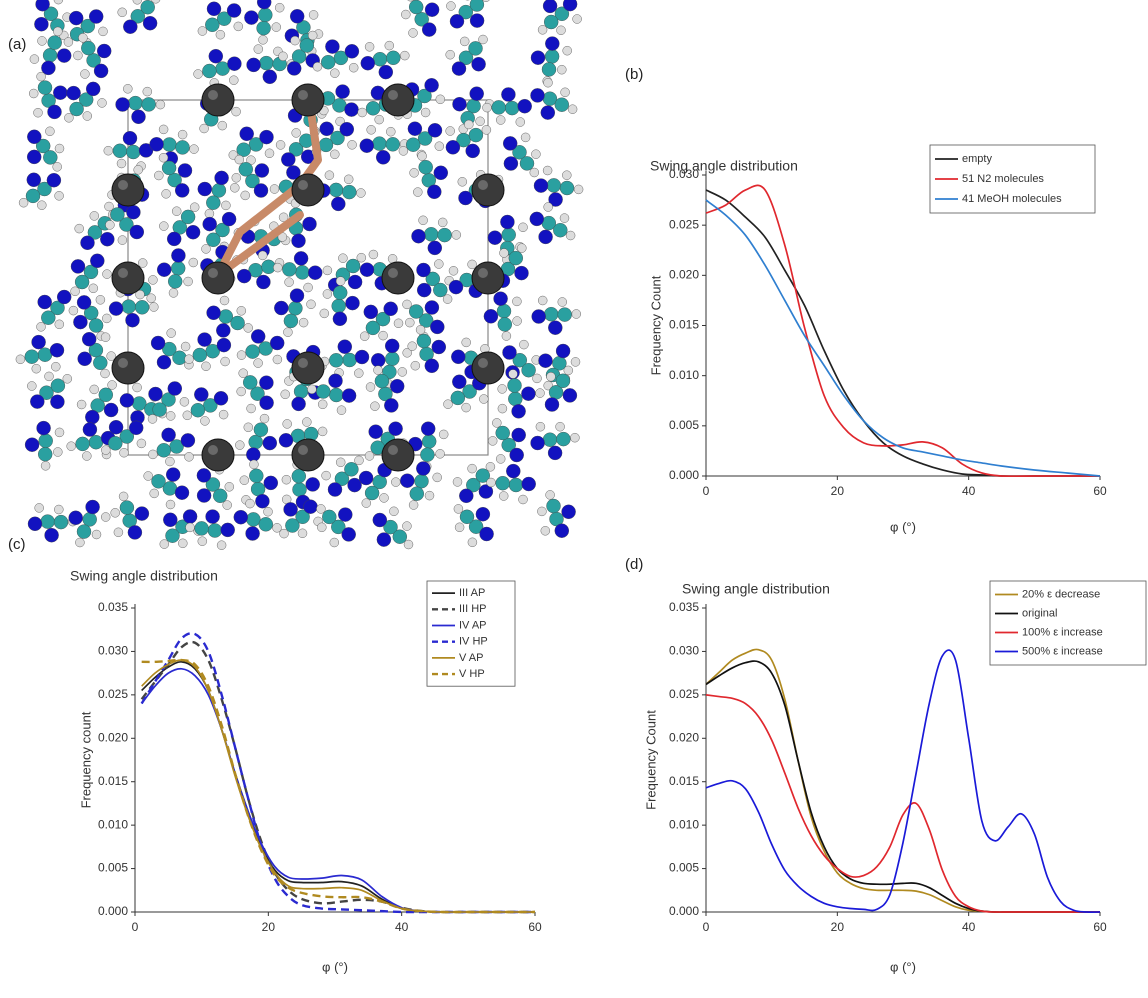  Describe the element at coordinates (903, 526) in the screenshot. I see `x-axis-label: φ (°)` at that location.